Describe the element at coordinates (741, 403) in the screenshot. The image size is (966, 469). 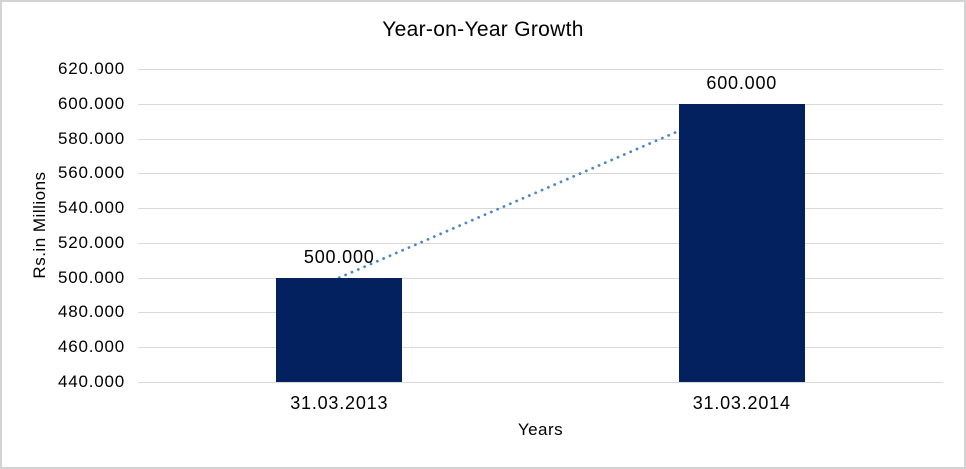
I see `x-tick-label: 31.03.2014` at that location.